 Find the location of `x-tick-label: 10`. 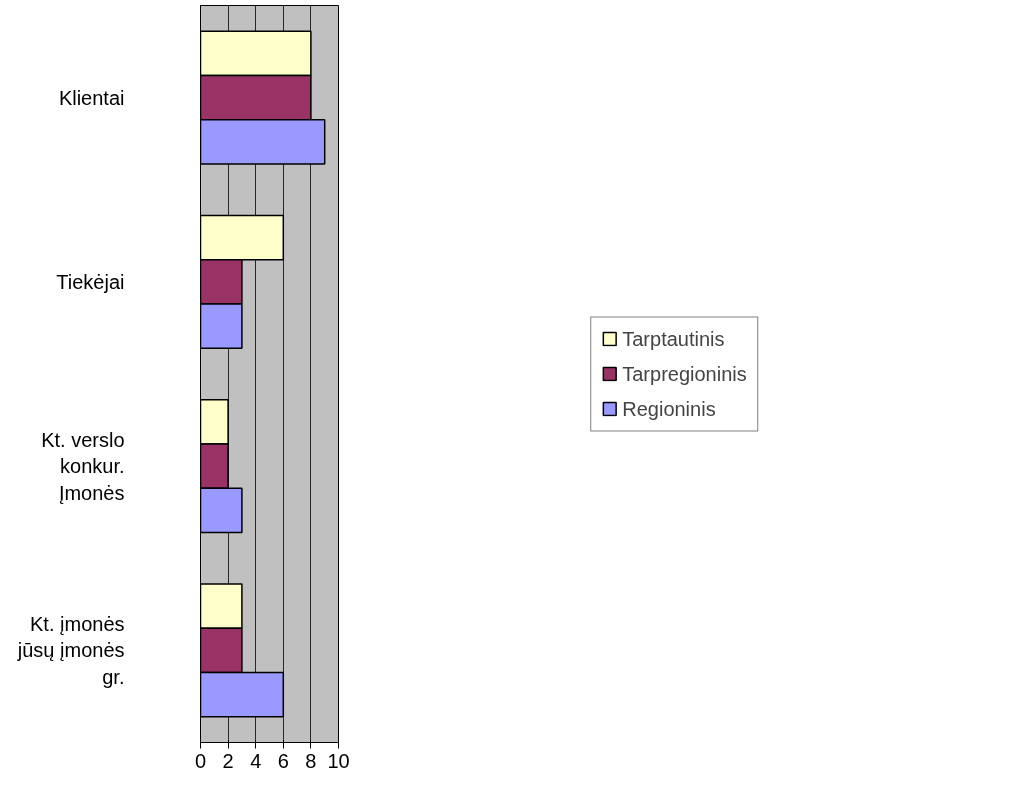

x-tick-label: 10 is located at coordinates (338, 760).